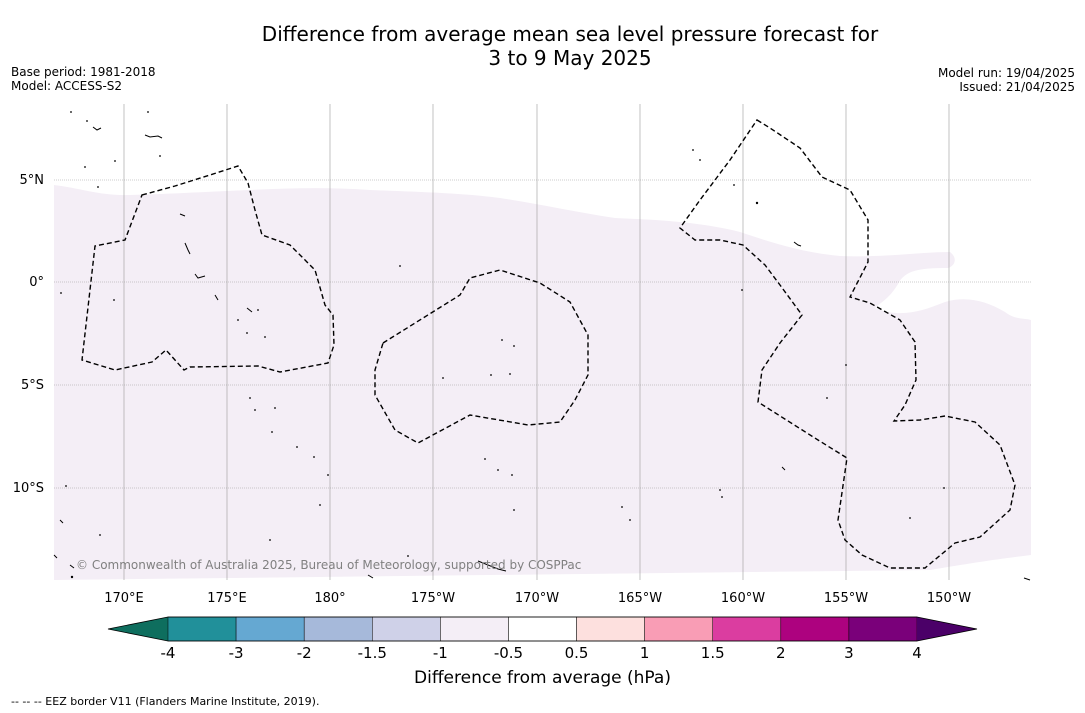 Image resolution: width=1085 pixels, height=713 pixels. I want to click on lat-label: 5°S, so click(32, 385).